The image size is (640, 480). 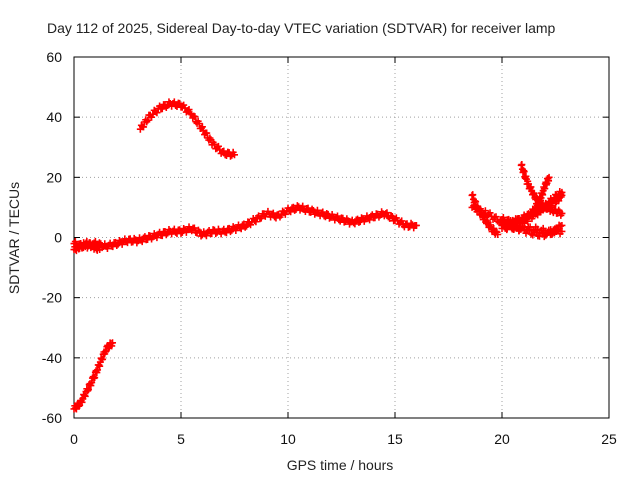 I want to click on x-tick-label: 20, so click(x=502, y=439).